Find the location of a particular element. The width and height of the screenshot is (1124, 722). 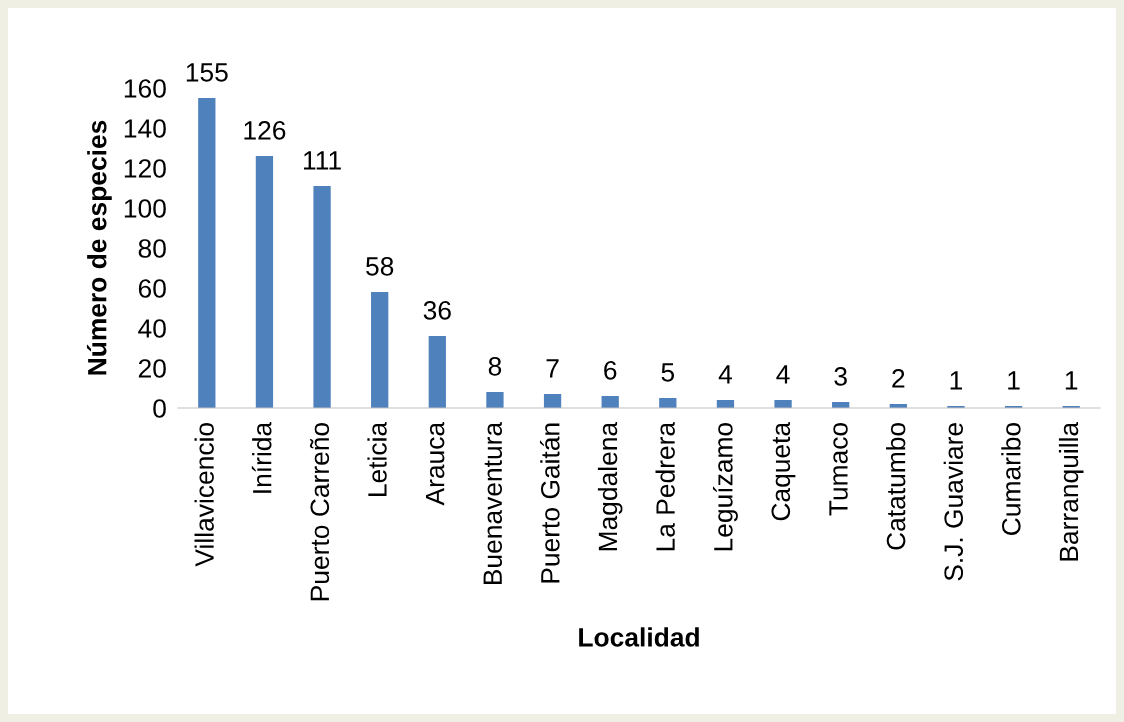

y-tick-label: 120 is located at coordinates (145, 168).